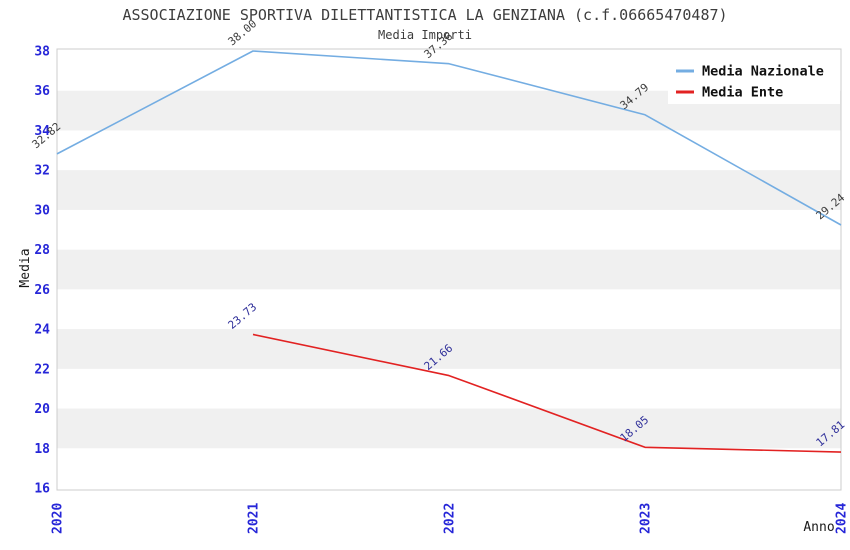 This screenshot has height=550, width=850. What do you see at coordinates (742, 93) in the screenshot?
I see `legend-label: Media Ente` at bounding box center [742, 93].